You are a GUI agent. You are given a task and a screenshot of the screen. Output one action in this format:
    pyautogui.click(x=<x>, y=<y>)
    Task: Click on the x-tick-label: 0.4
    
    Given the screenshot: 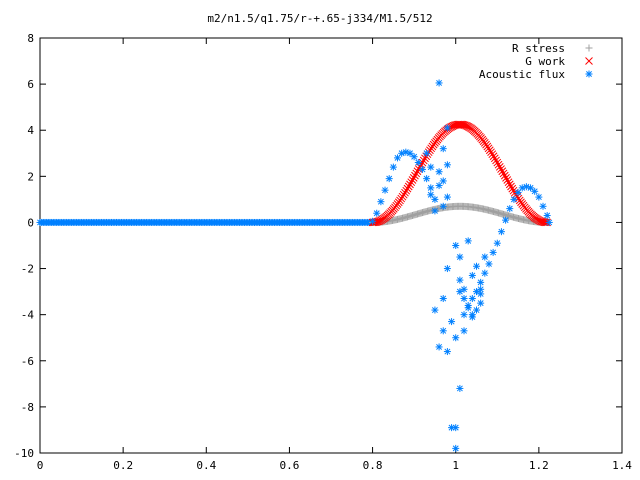 What is the action you would take?
    pyautogui.click(x=206, y=465)
    